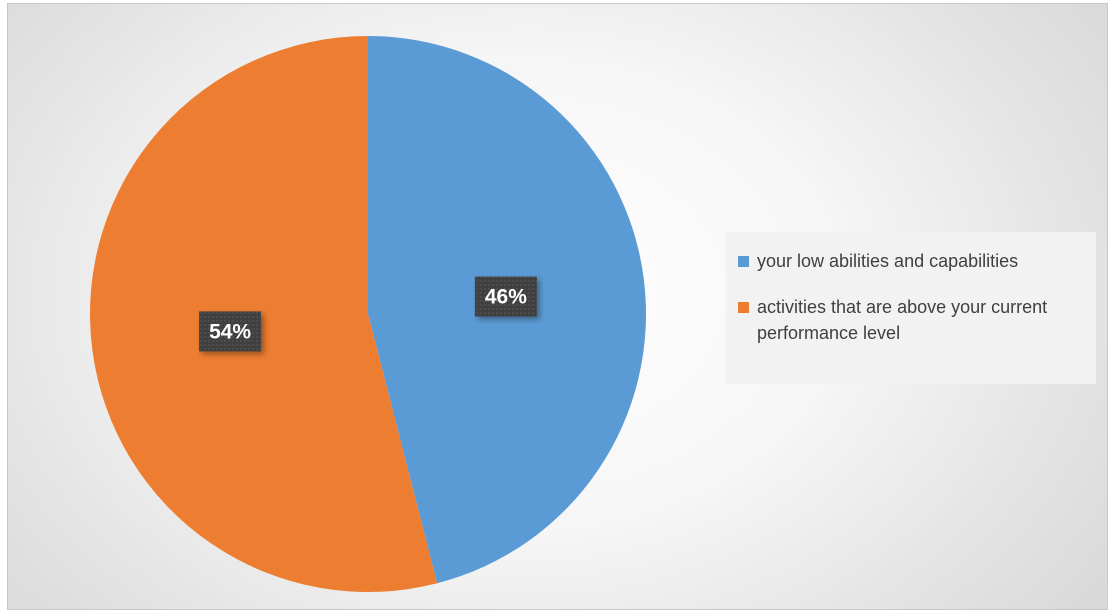 This screenshot has width=1115, height=616. I want to click on legend-swatch-blue, so click(743, 261).